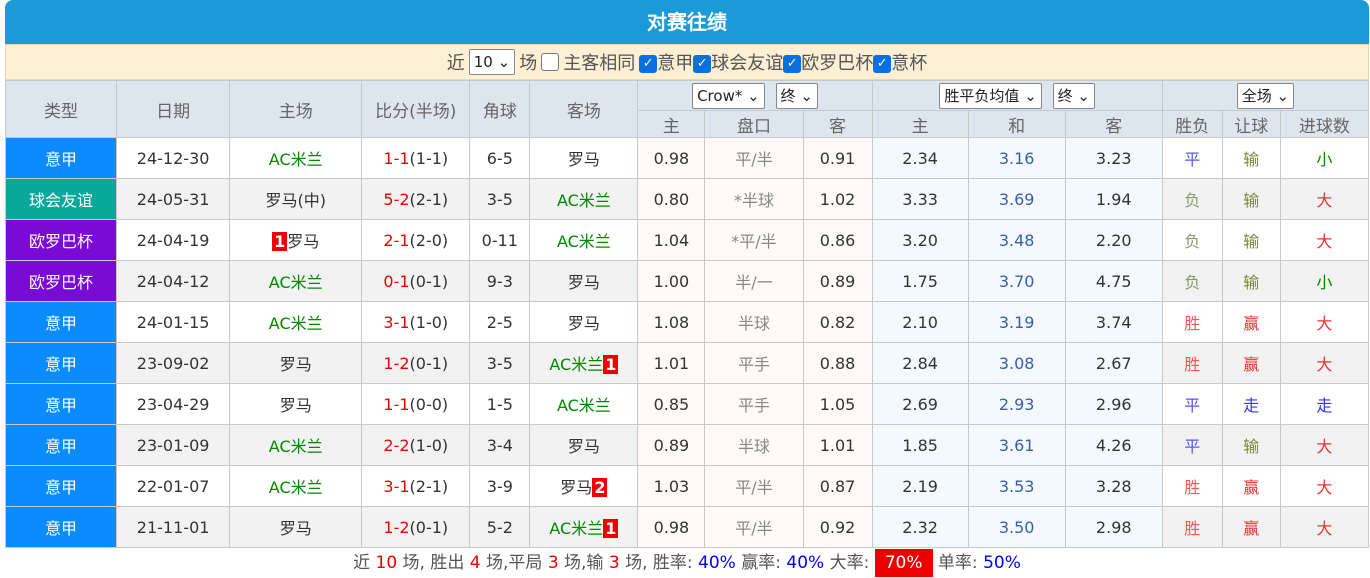 This screenshot has height=578, width=1370. Describe the element at coordinates (1016, 158) in the screenshot. I see `euro-draw-odds: 3.16` at that location.